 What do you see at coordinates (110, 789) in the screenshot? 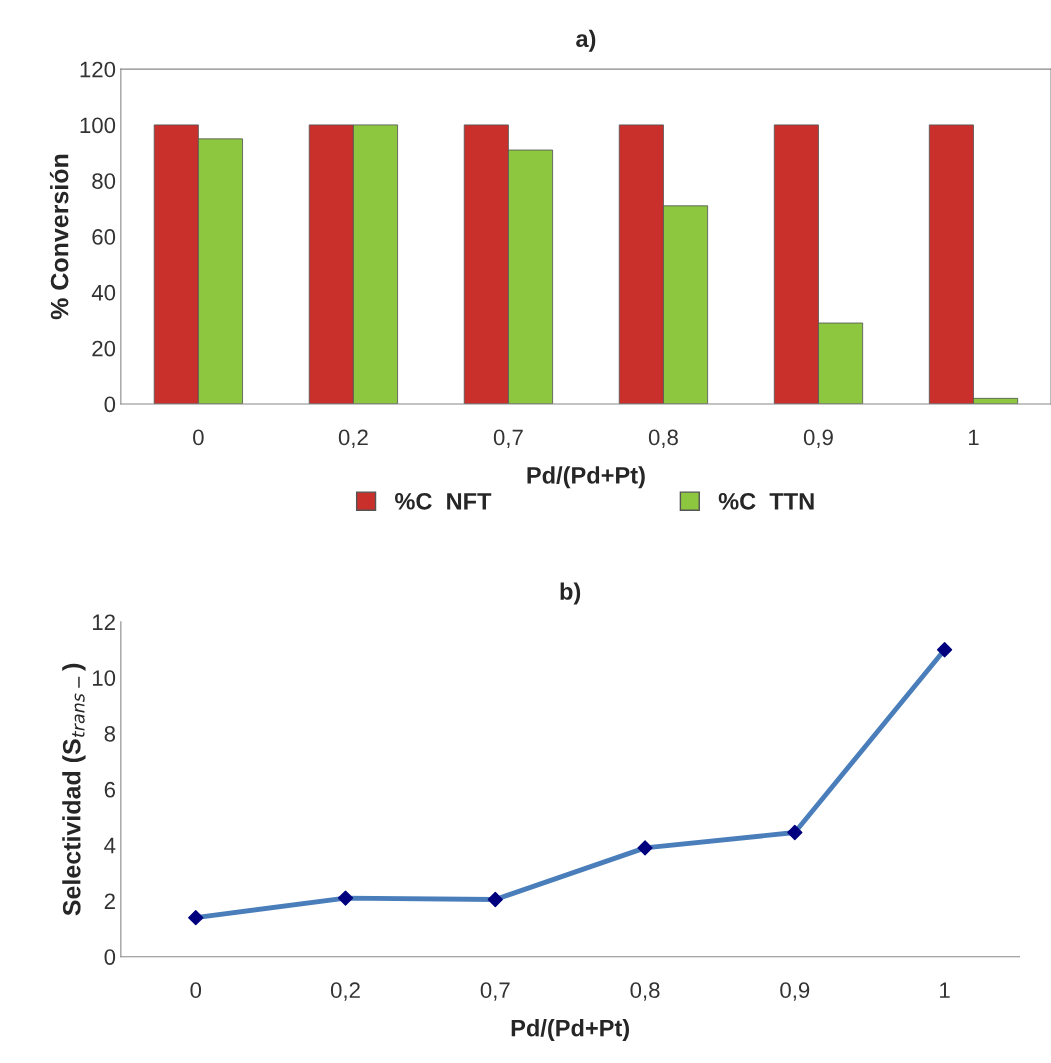
I see `y-tick-label: 6` at bounding box center [110, 789].